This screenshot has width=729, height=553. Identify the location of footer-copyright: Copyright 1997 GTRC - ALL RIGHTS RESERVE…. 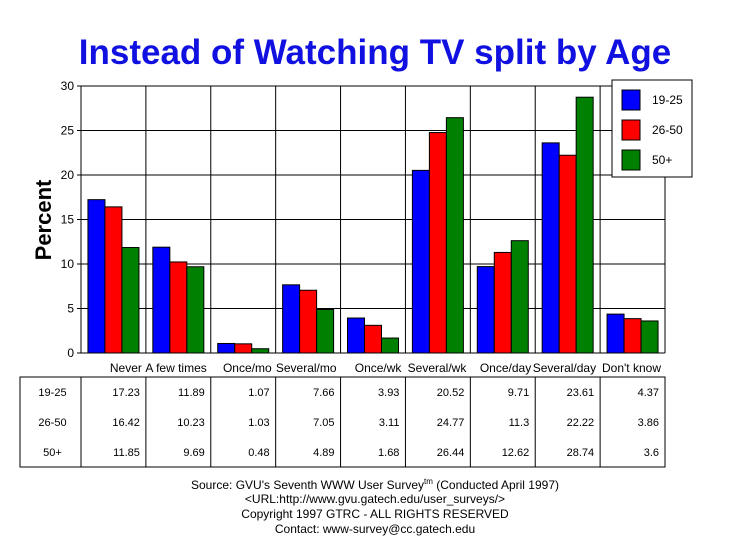
(375, 514).